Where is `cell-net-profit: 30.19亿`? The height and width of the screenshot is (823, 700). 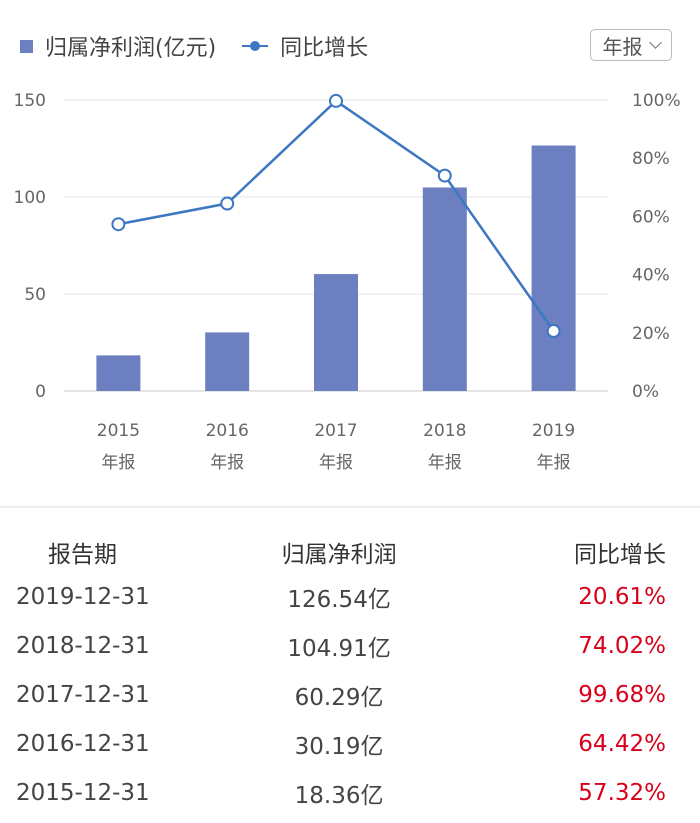
cell-net-profit: 30.19亿 is located at coordinates (339, 746).